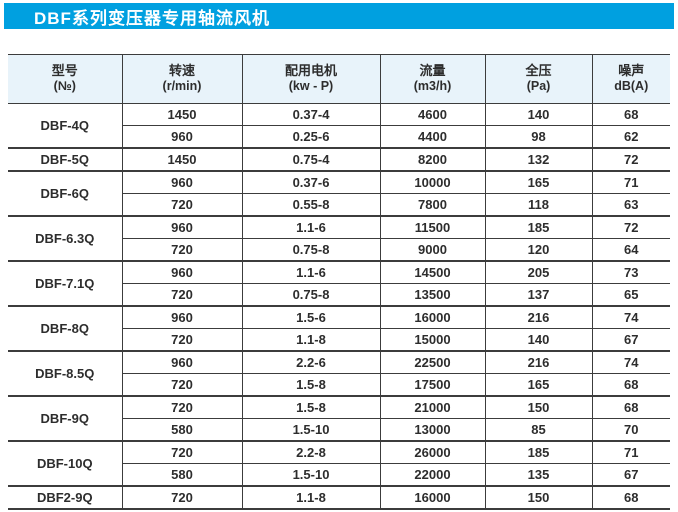  Describe the element at coordinates (432, 362) in the screenshot. I see `data-cell: 22500` at that location.